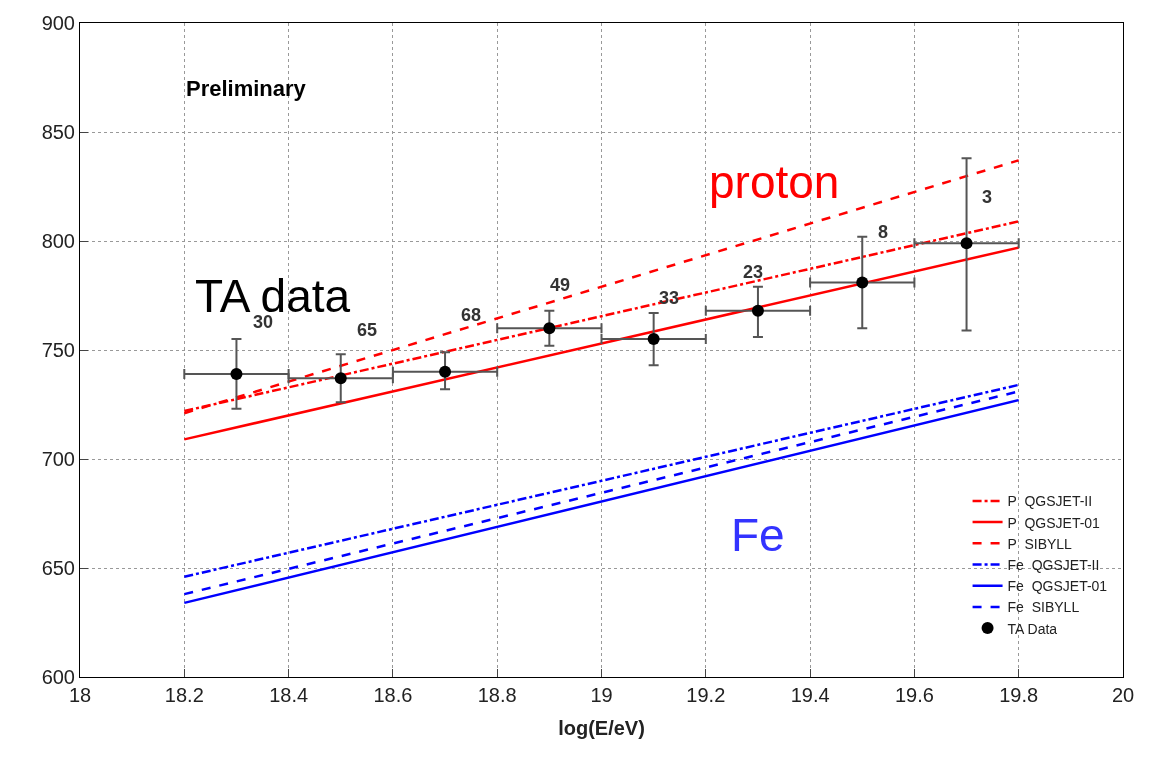 The width and height of the screenshot is (1153, 757). What do you see at coordinates (601, 695) in the screenshot?
I see `x-tick-label: 19` at bounding box center [601, 695].